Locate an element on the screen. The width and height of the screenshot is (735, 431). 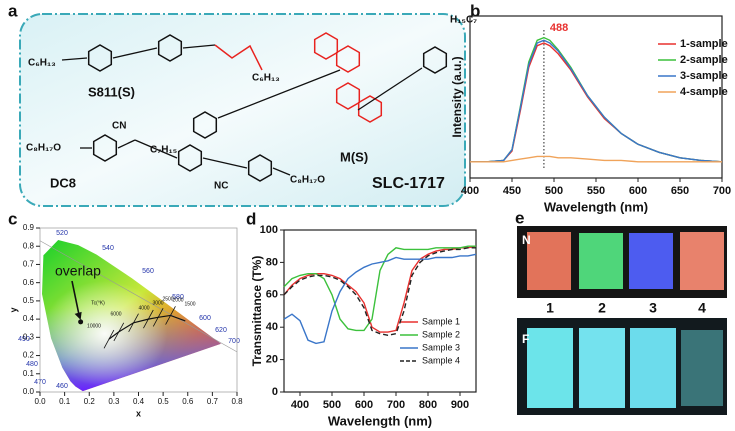
chem-label: H₁₅C₇ is located at coordinates (463, 20).